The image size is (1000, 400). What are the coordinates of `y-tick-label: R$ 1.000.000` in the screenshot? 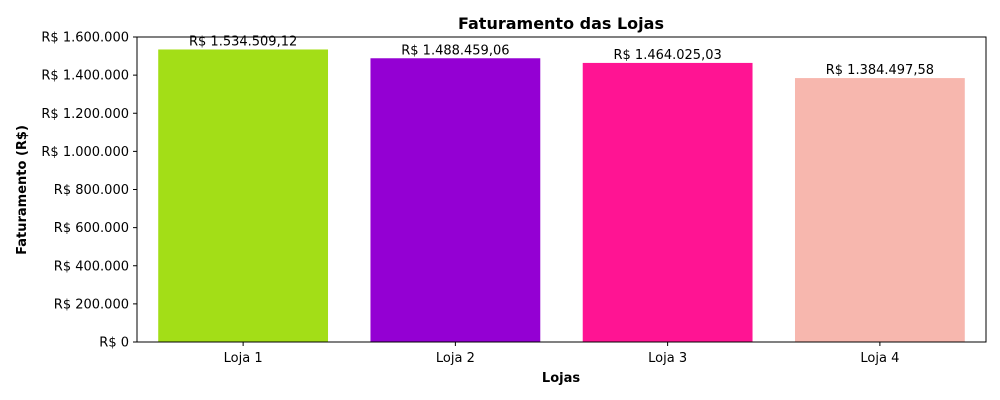 It's located at (85, 152).